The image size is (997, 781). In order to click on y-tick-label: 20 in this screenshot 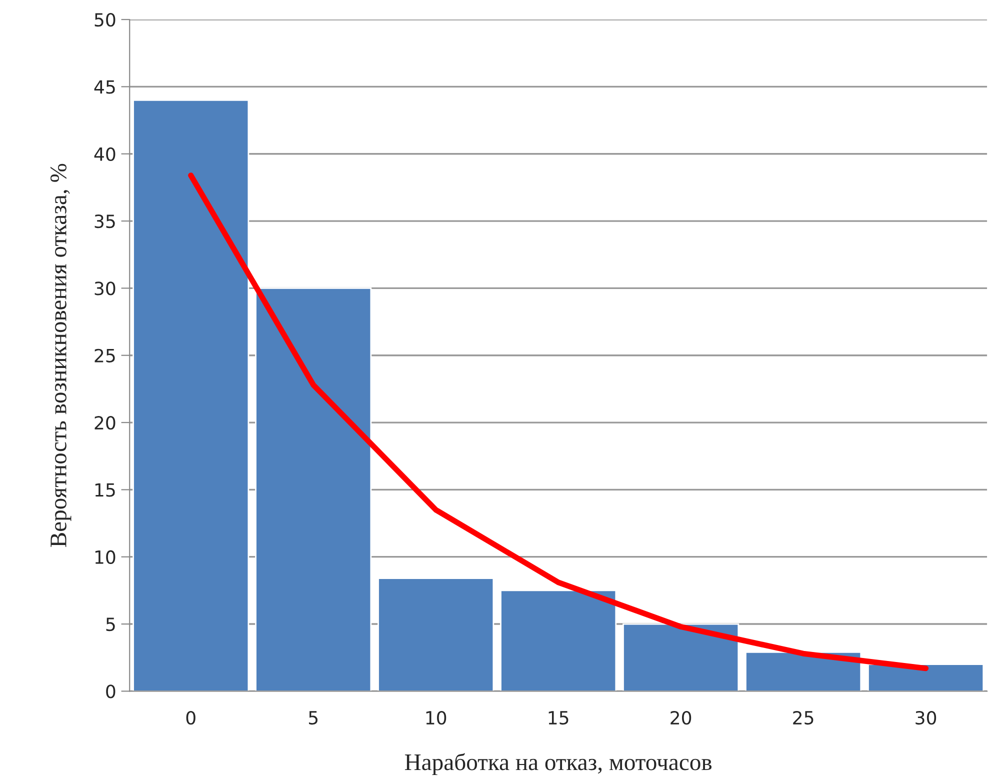, I will do `click(105, 423)`.